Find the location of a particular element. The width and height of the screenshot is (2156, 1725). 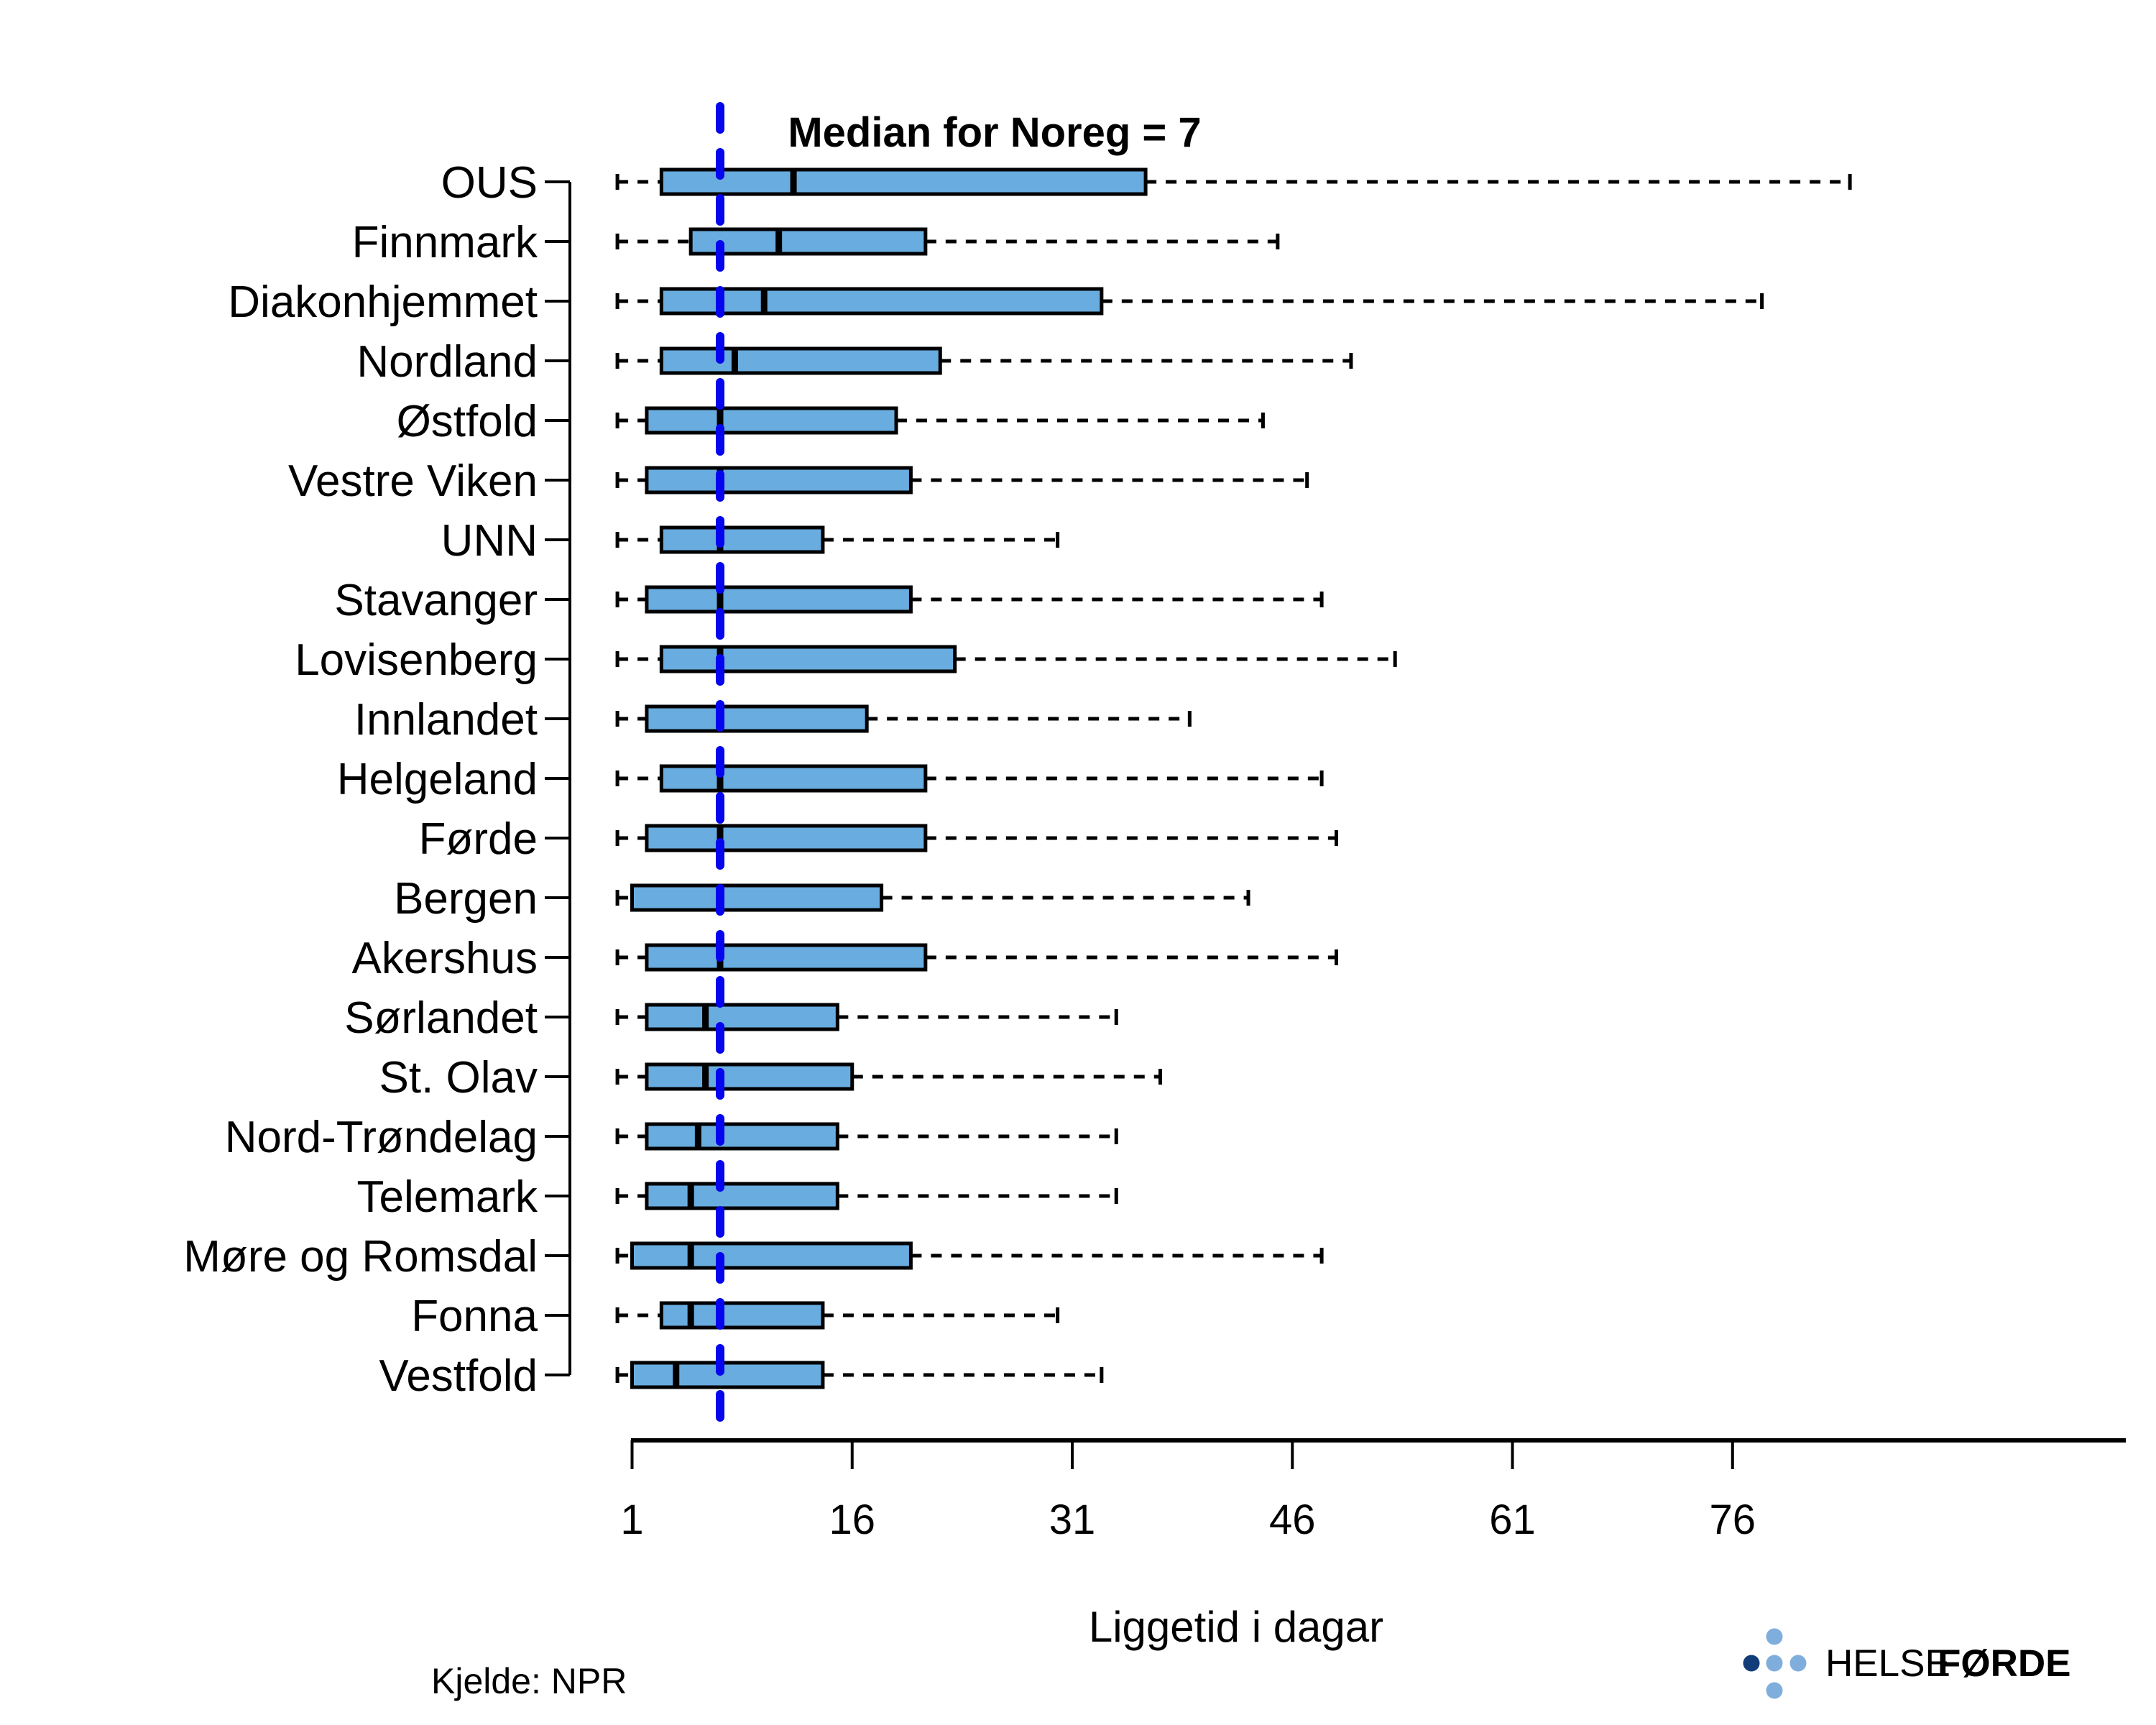

category-label: Fonna is located at coordinates (474, 1316).